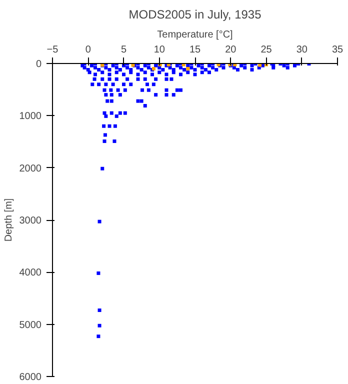 The image size is (348, 384). I want to click on y-tick-label: 4000, so click(30, 273).